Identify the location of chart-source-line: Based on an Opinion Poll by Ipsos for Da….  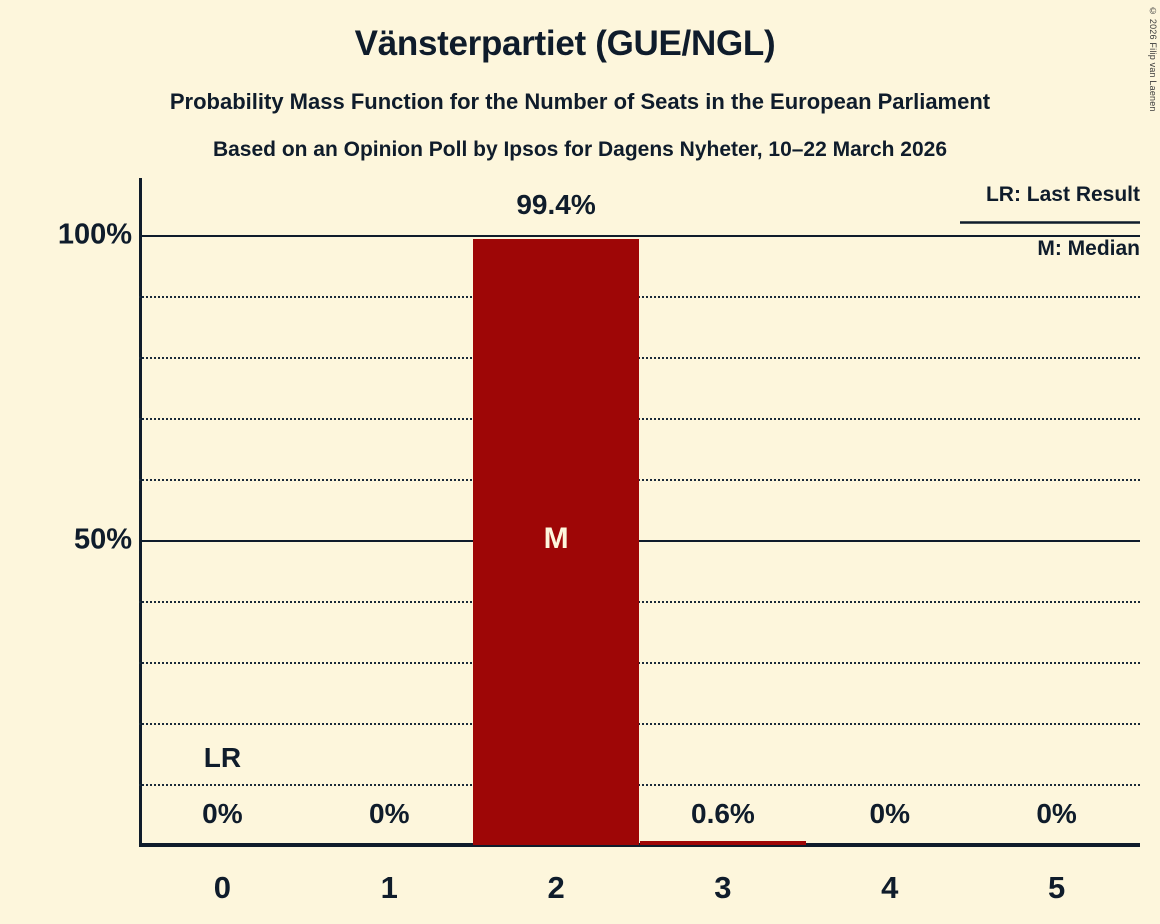
(580, 149).